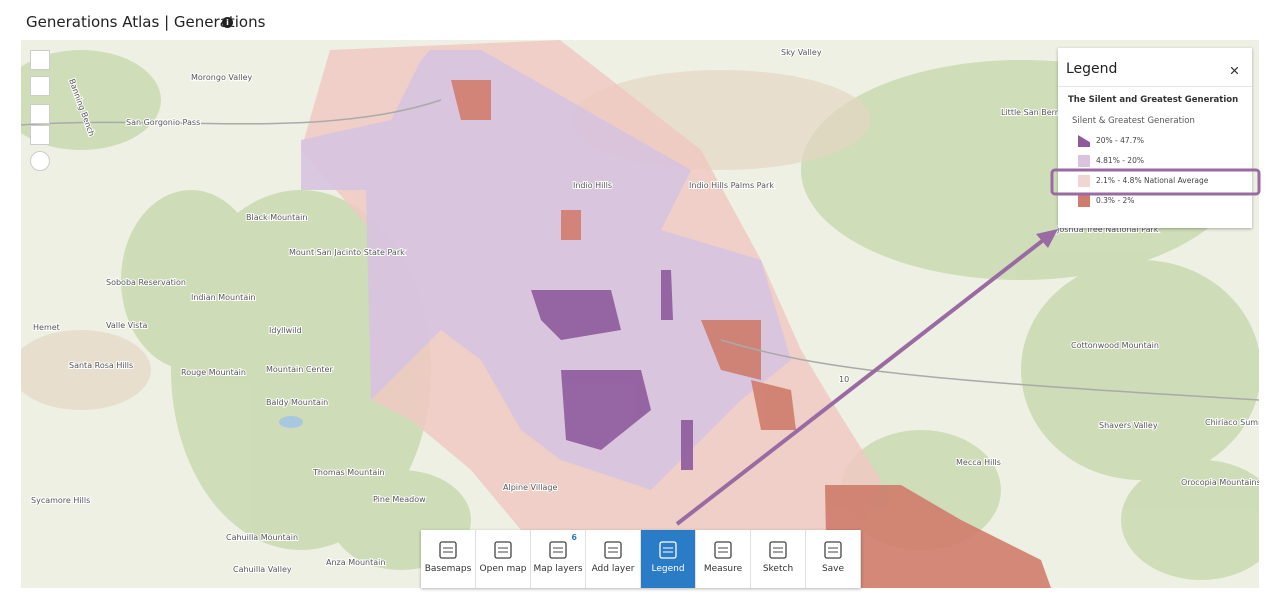  What do you see at coordinates (101, 365) in the screenshot?
I see `map-label: Santa Rosa Hills` at bounding box center [101, 365].